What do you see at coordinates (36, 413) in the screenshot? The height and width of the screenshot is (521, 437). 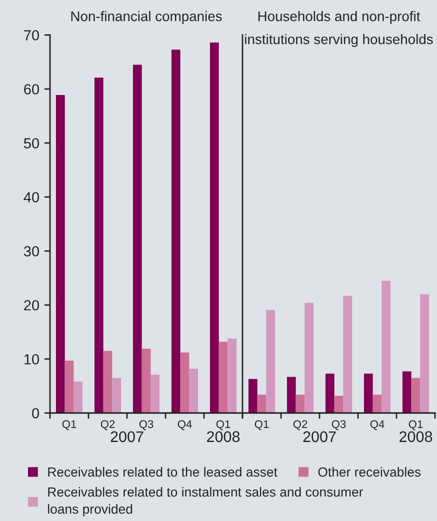 I see `y-tick-label: 0` at bounding box center [36, 413].